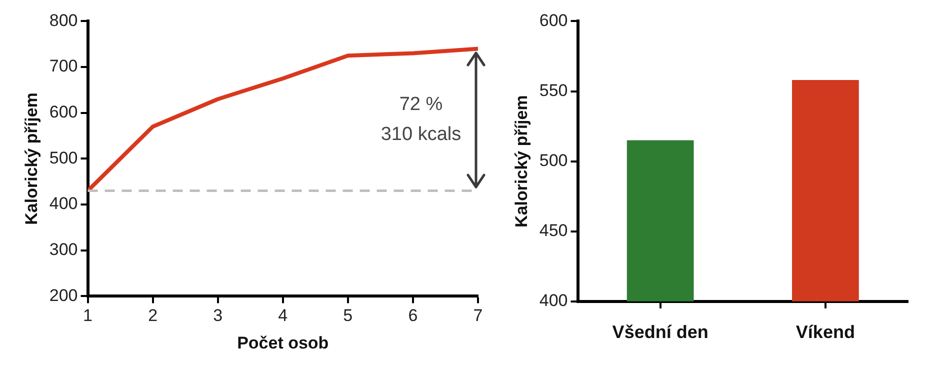  What do you see at coordinates (63, 250) in the screenshot?
I see `y-tick-label: 300` at bounding box center [63, 250].